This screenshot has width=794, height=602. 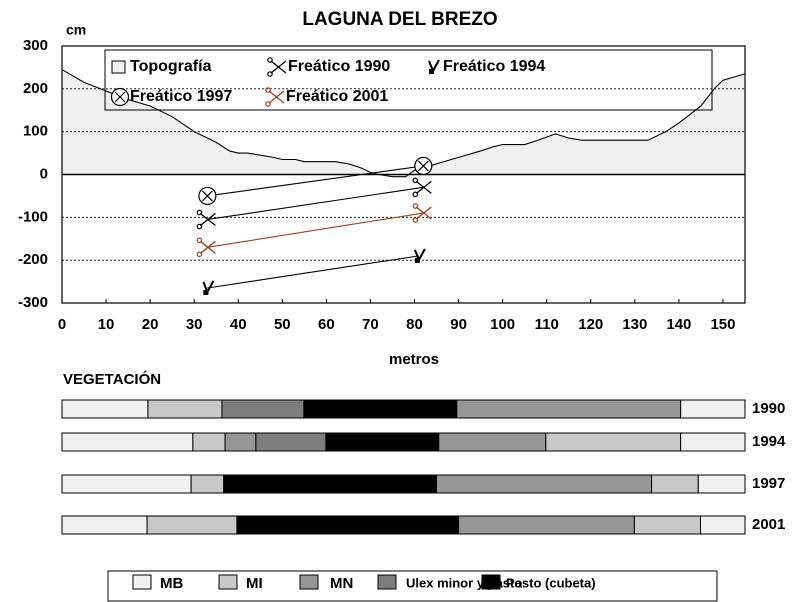 What do you see at coordinates (414, 324) in the screenshot?
I see `x-tick-label: 80` at bounding box center [414, 324].